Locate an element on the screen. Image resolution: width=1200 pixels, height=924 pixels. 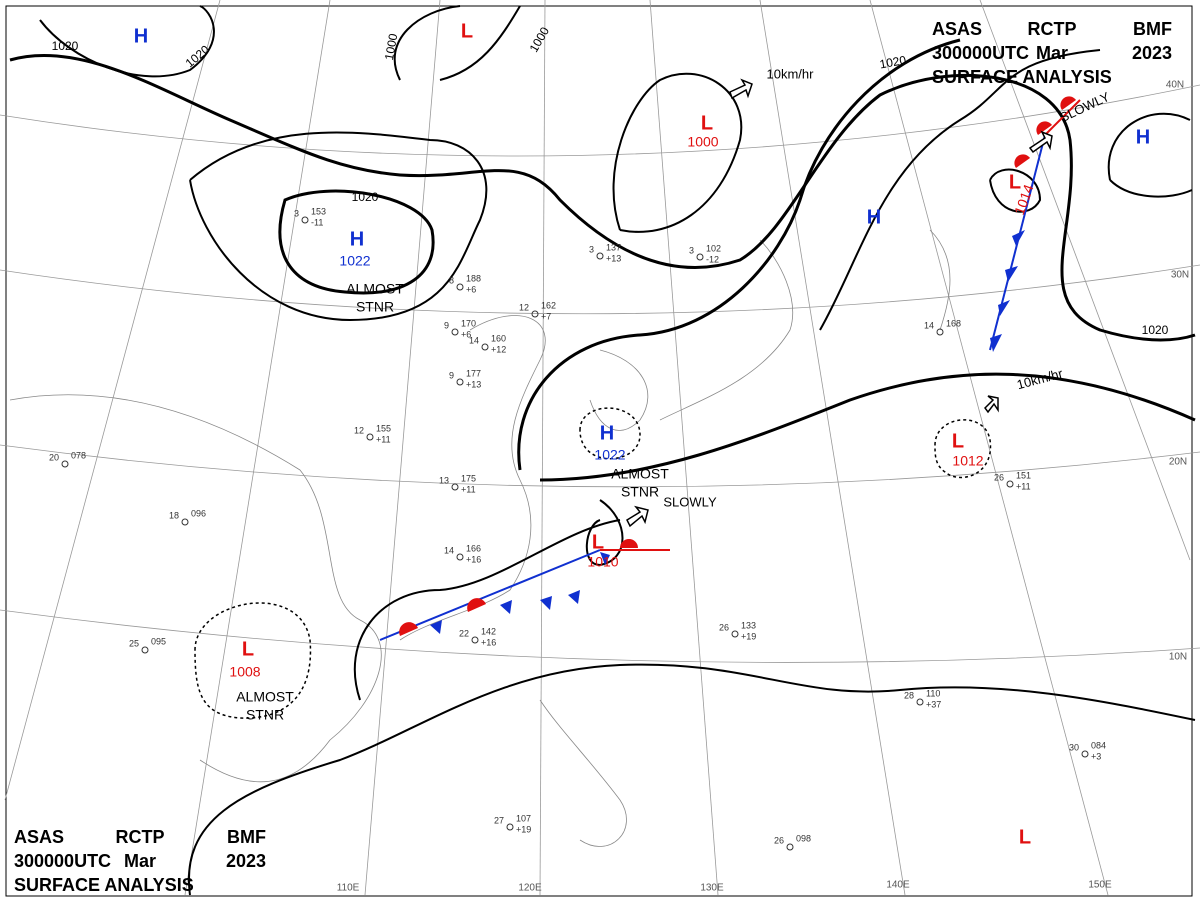
station-pressure: 155 is located at coordinates (383, 428).